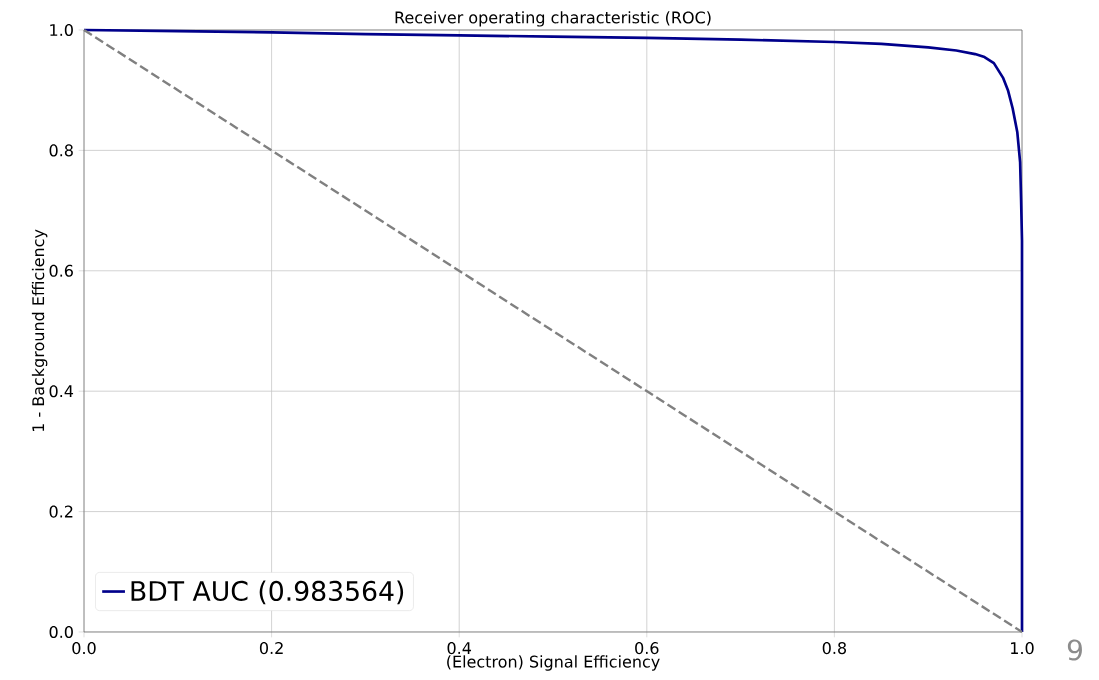 This screenshot has width=1099, height=680. Describe the element at coordinates (61, 632) in the screenshot. I see `y-tick-label: 0.0` at that location.